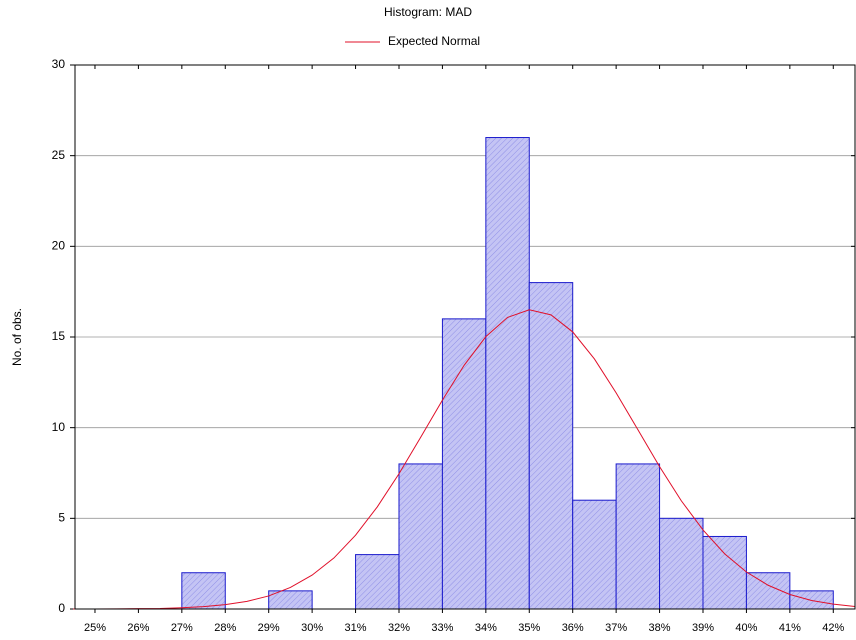 The width and height of the screenshot is (856, 640). Describe the element at coordinates (182, 628) in the screenshot. I see `x-tick-label: 27%` at that location.